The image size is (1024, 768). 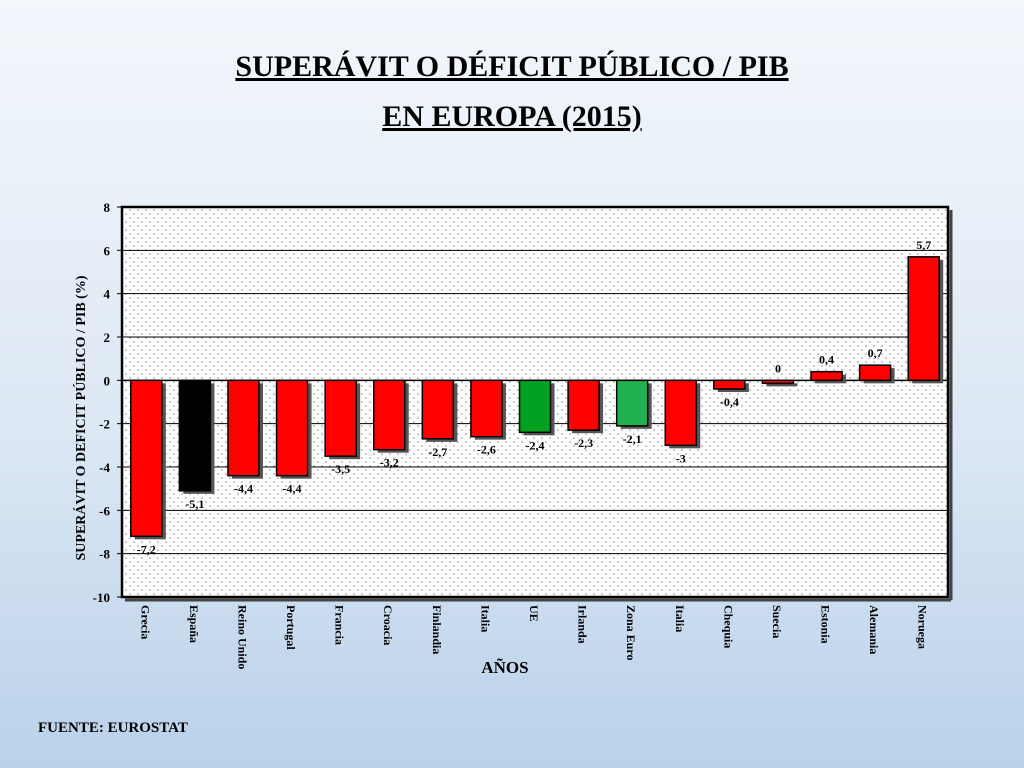 I want to click on x-tick-label: Francia, so click(x=340, y=625).